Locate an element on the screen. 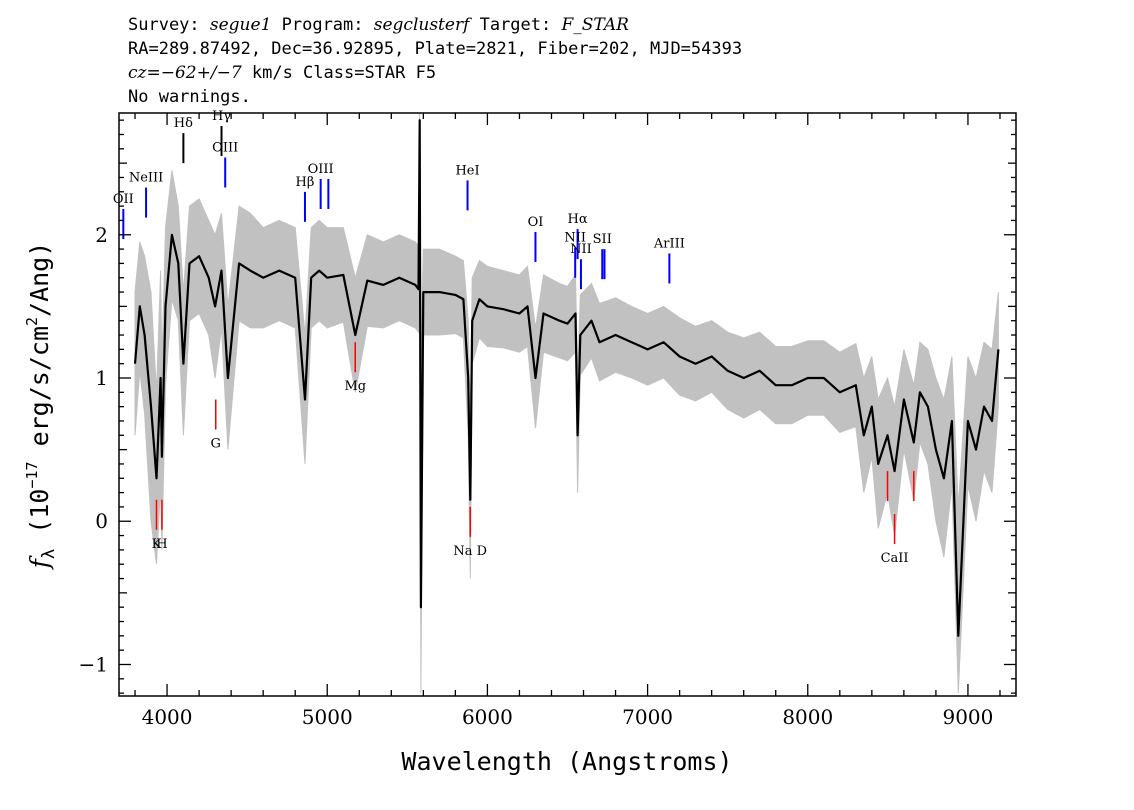 The height and width of the screenshot is (810, 1134). line-label: OII is located at coordinates (123, 199).